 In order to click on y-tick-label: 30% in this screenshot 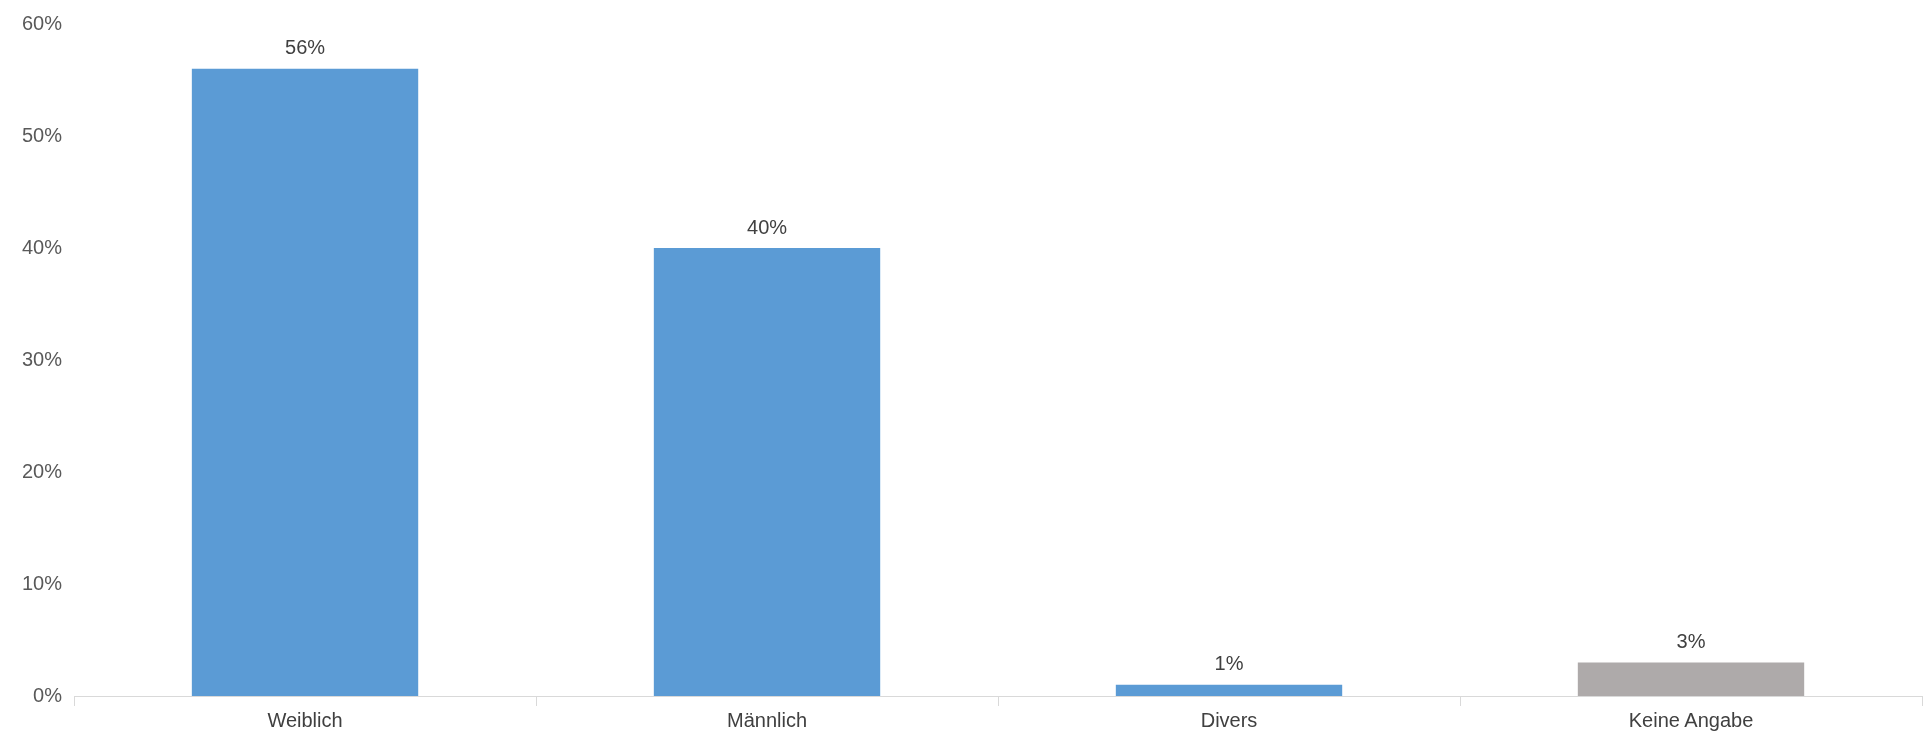, I will do `click(42, 358)`.